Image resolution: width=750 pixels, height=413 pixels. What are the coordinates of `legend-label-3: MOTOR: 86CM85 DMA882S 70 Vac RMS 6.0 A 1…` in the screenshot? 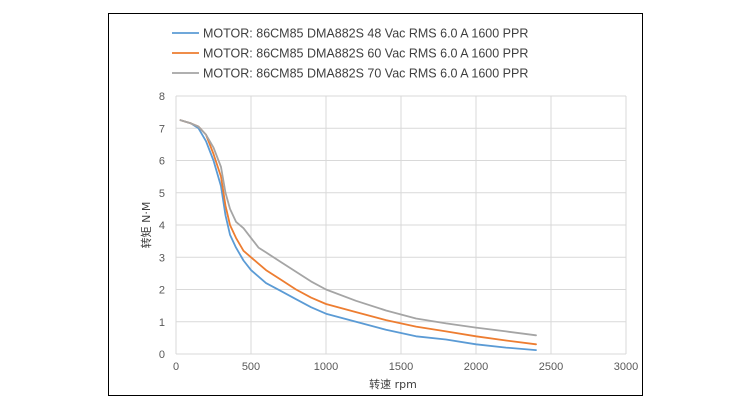 It's located at (365, 74).